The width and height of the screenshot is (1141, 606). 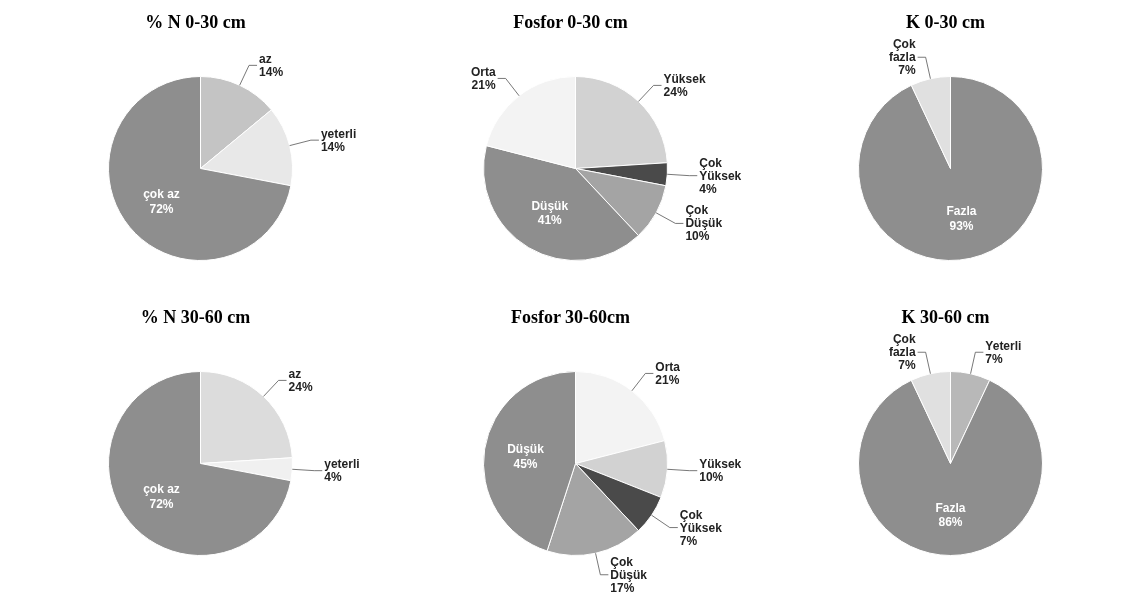 What do you see at coordinates (550, 220) in the screenshot?
I see `data-label: 41%` at bounding box center [550, 220].